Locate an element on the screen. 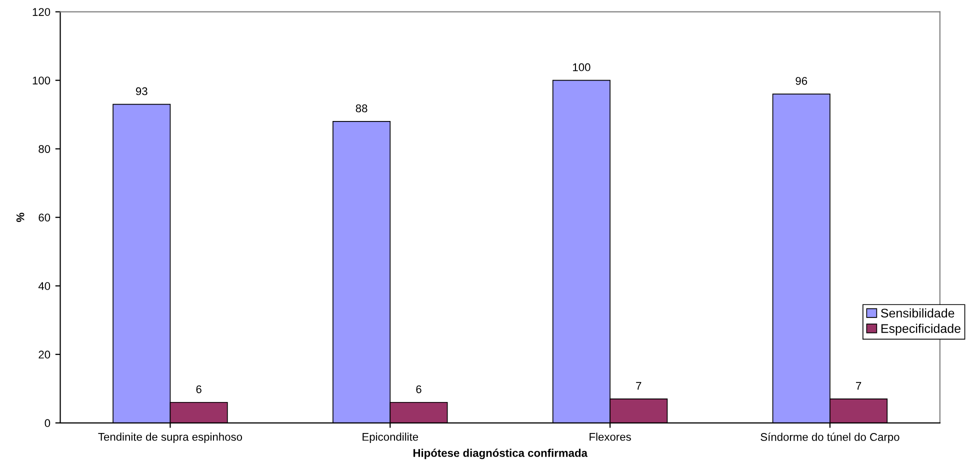  y-tick-label: 60 is located at coordinates (44, 218).